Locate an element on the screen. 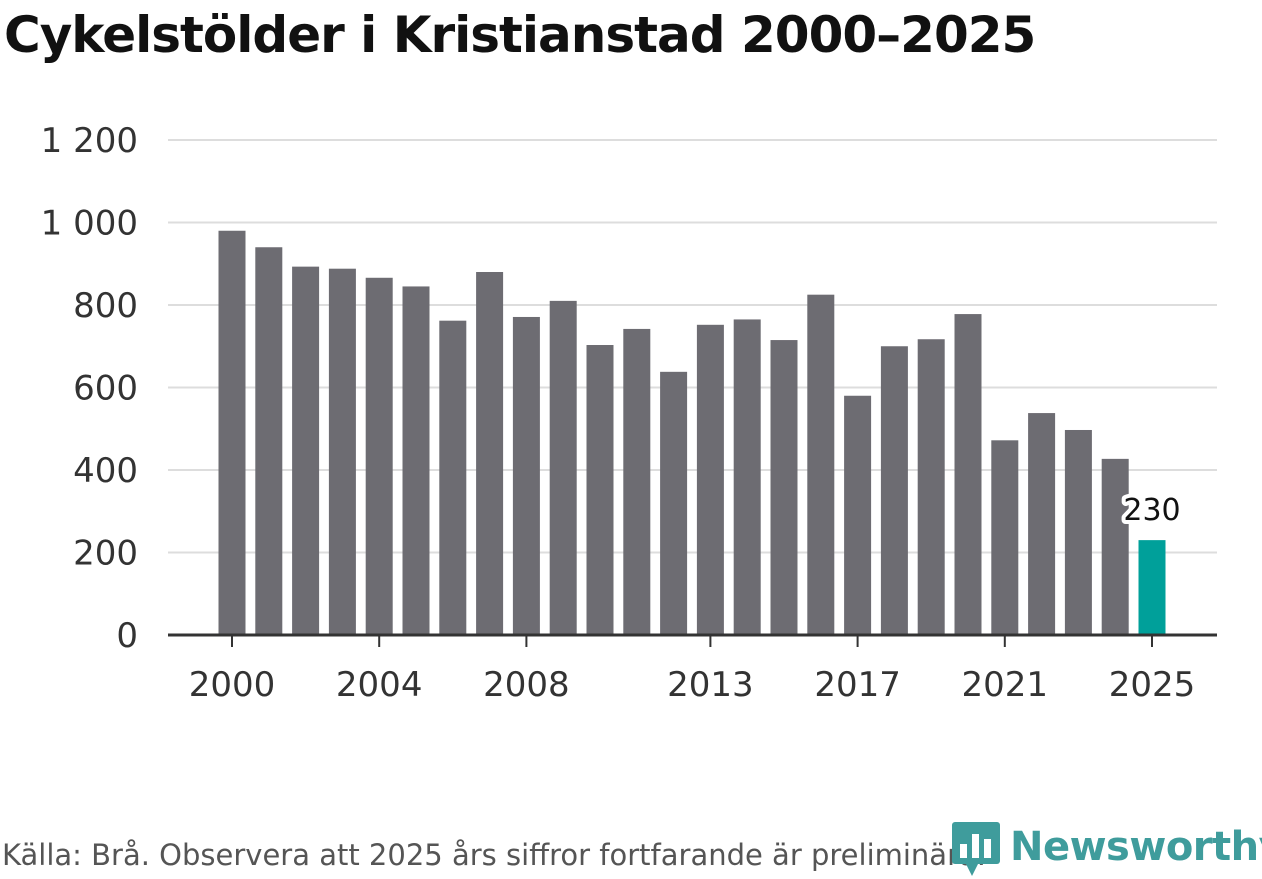 This screenshot has width=1262, height=879. chart-title: Cykelstölder i Kristianstad 2000–2025 is located at coordinates (520, 35).